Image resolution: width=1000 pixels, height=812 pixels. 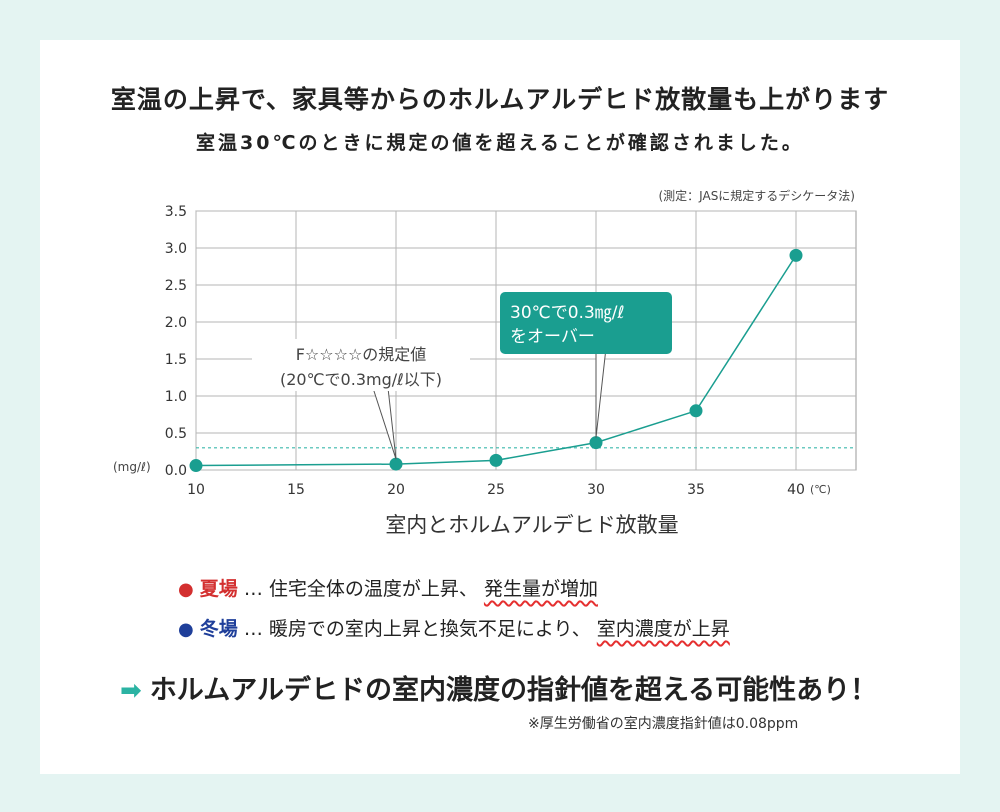 I want to click on y-tick-label: 3.0, so click(x=176, y=249).